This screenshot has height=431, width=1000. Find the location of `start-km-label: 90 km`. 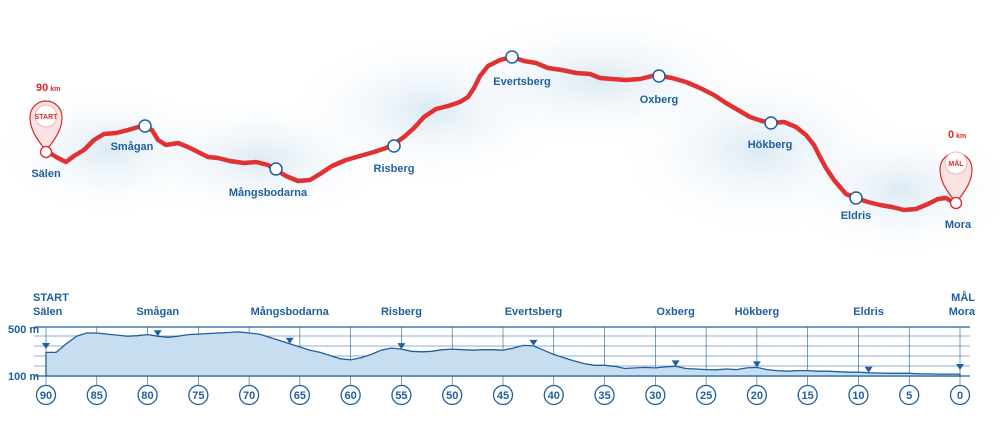

start-km-label: 90 km is located at coordinates (48, 88).